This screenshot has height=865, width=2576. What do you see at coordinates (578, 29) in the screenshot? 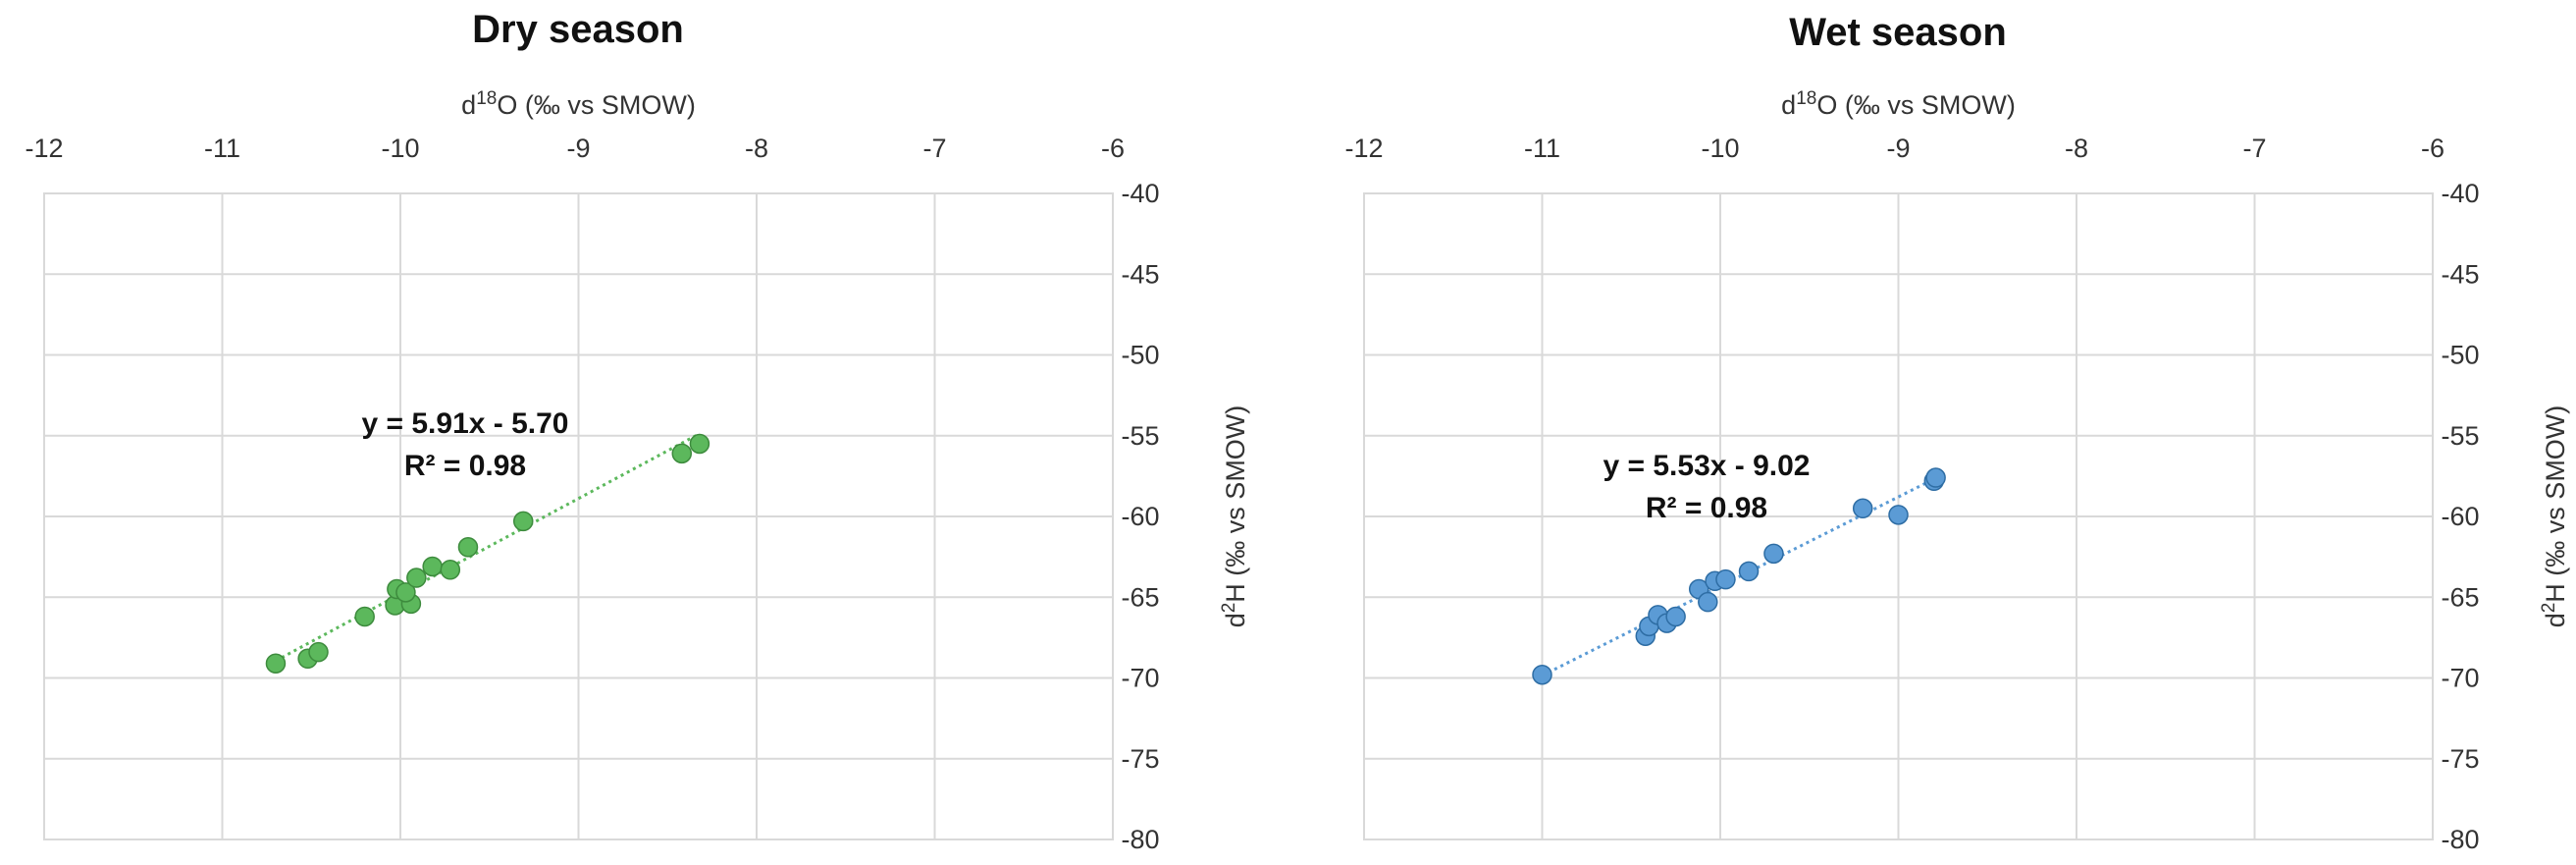
I see `chart-title: Dry season` at bounding box center [578, 29].